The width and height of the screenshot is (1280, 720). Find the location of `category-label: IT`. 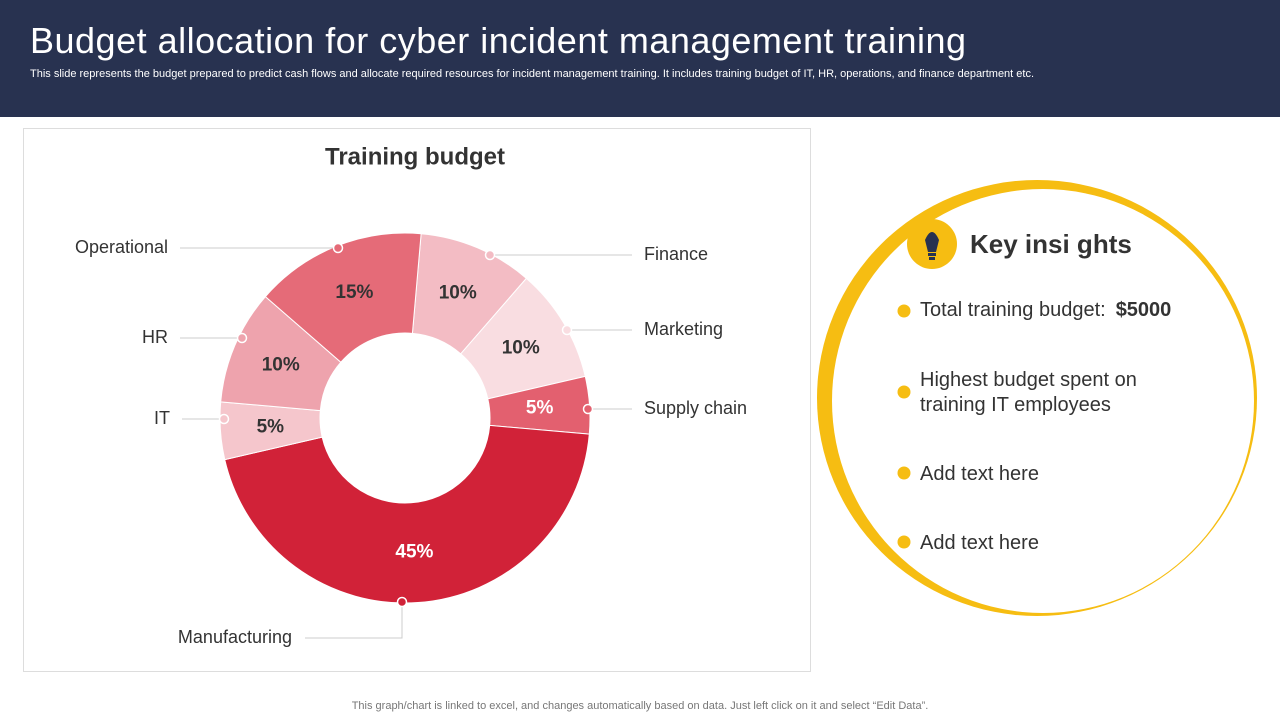

category-label: IT is located at coordinates (162, 418).